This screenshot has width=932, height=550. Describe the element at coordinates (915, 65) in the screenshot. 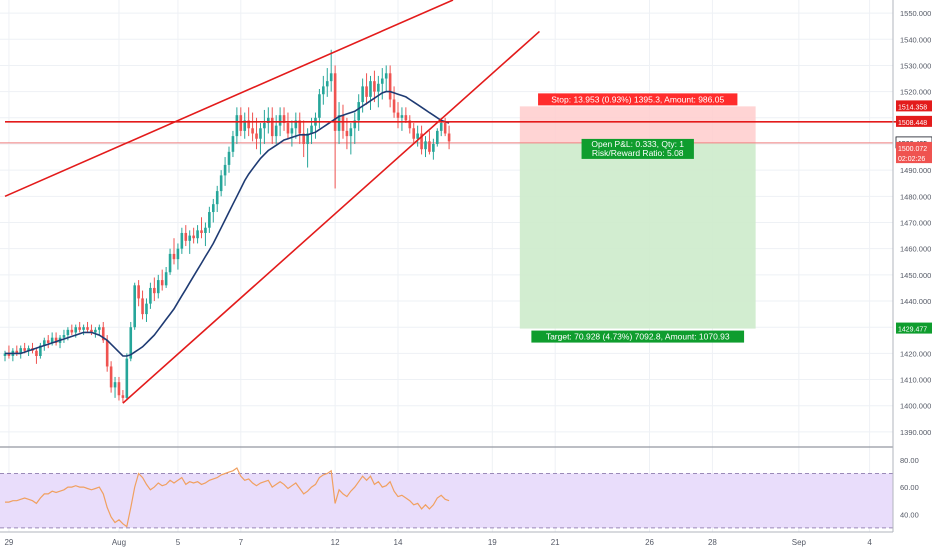

I see `price-tick-label: 1530.000` at that location.